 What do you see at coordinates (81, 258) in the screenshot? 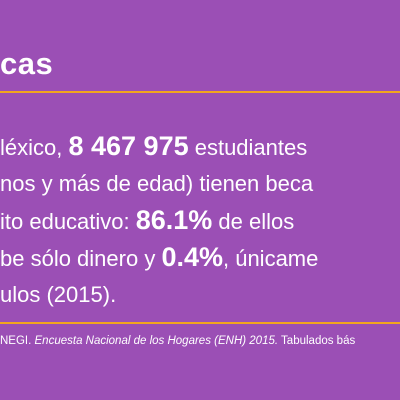
I see `line4-pre: be sólo dinero y` at bounding box center [81, 258].